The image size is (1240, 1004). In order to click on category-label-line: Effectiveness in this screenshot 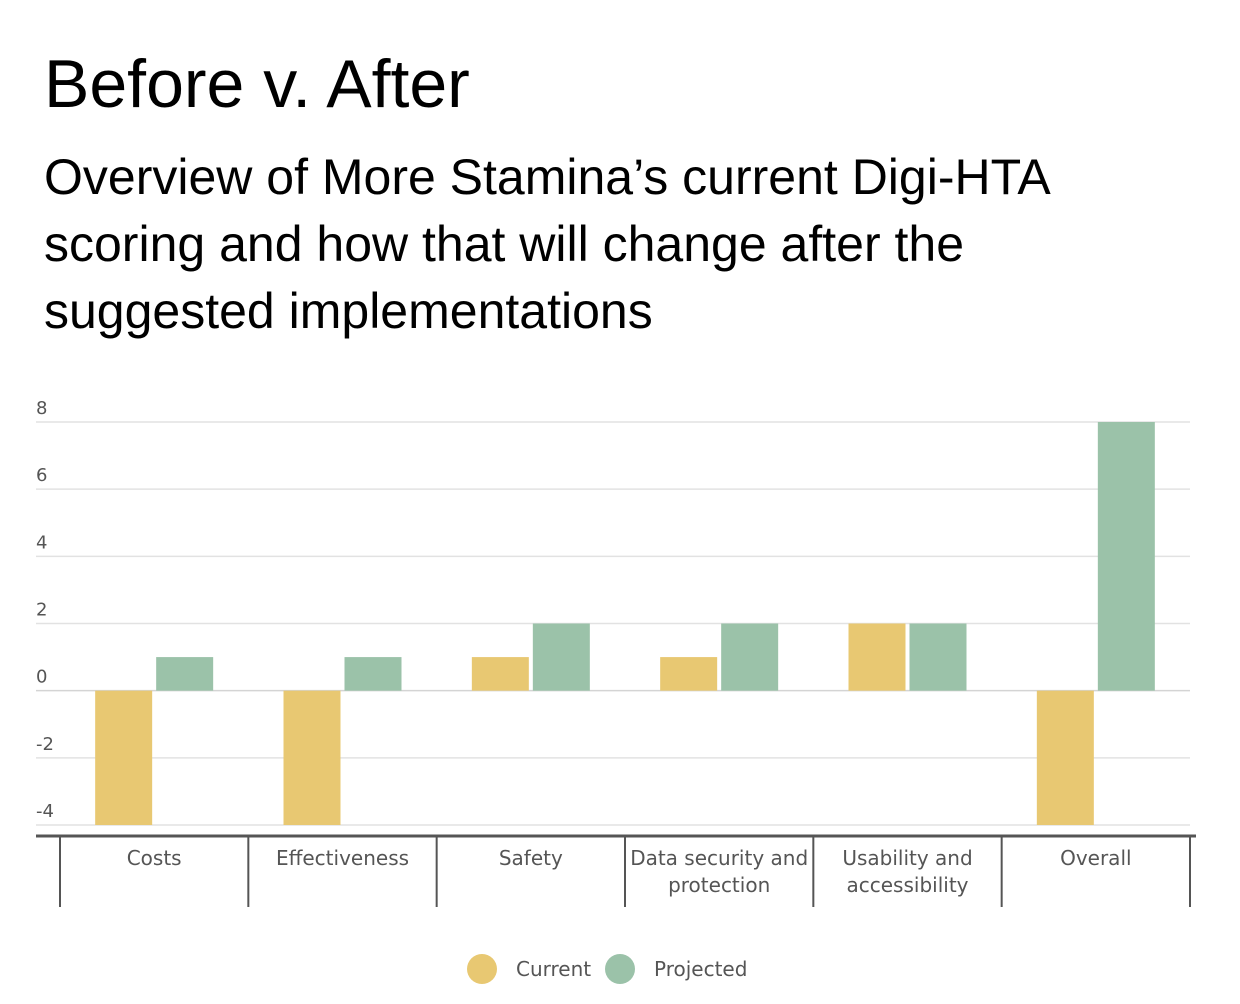, I will do `click(342, 858)`.